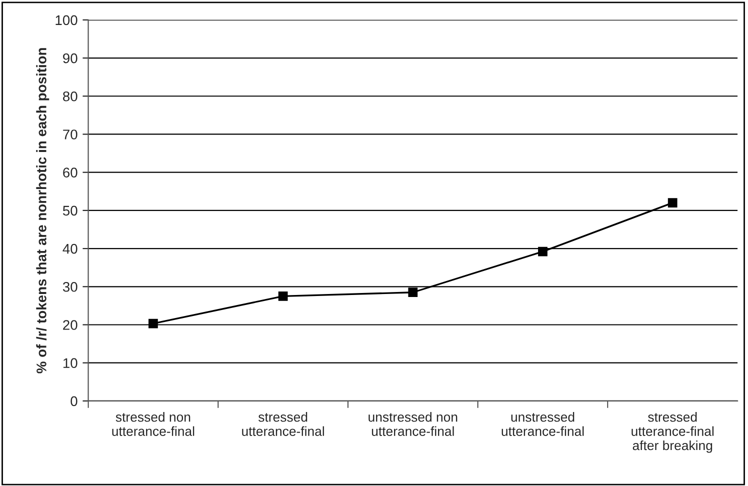 The width and height of the screenshot is (748, 486). I want to click on y-axis-title: % of /r/ tokens that are nonrhotic in each position, so click(43, 211).